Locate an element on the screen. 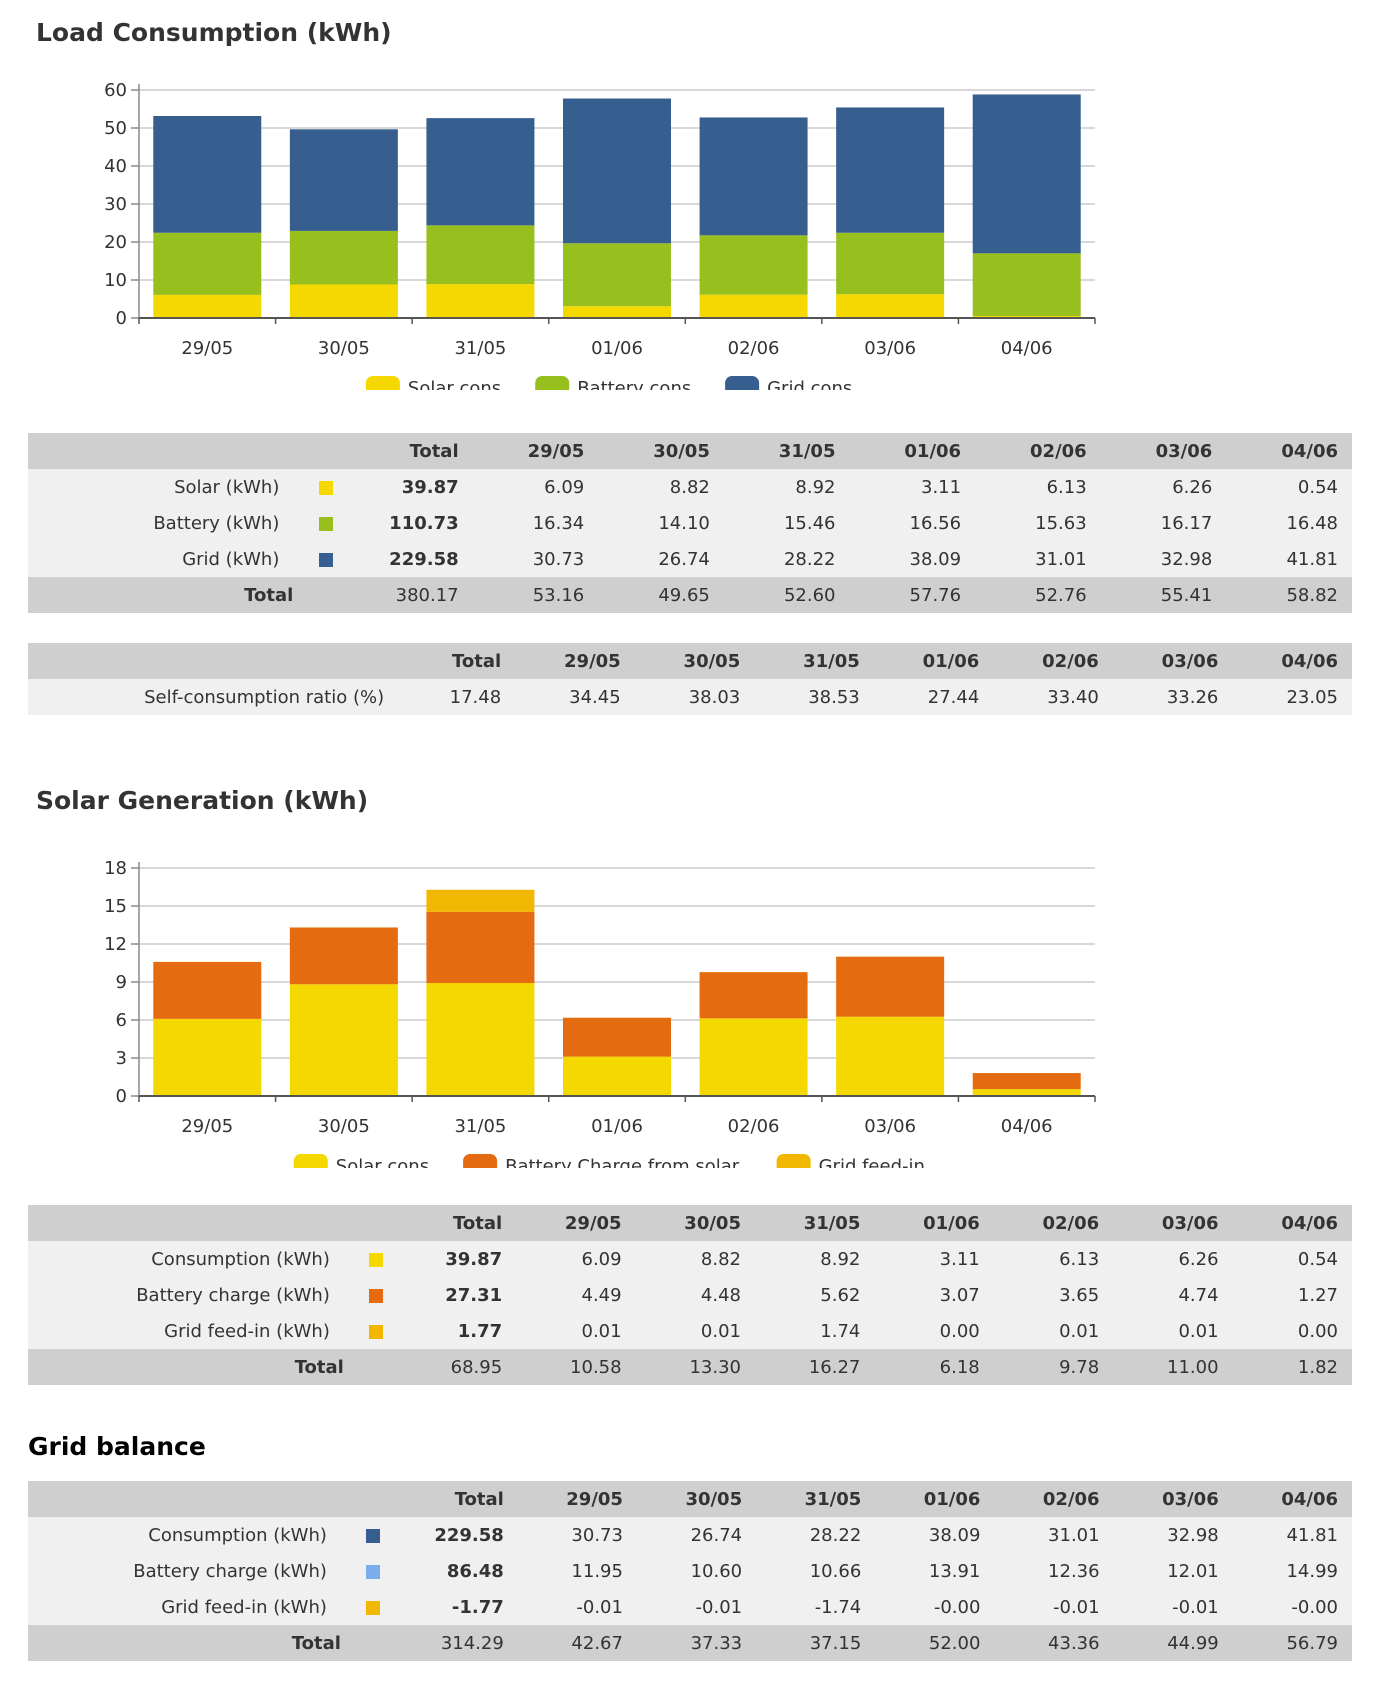 The image size is (1375, 1686). total-cell: 380.17 is located at coordinates (427, 595).